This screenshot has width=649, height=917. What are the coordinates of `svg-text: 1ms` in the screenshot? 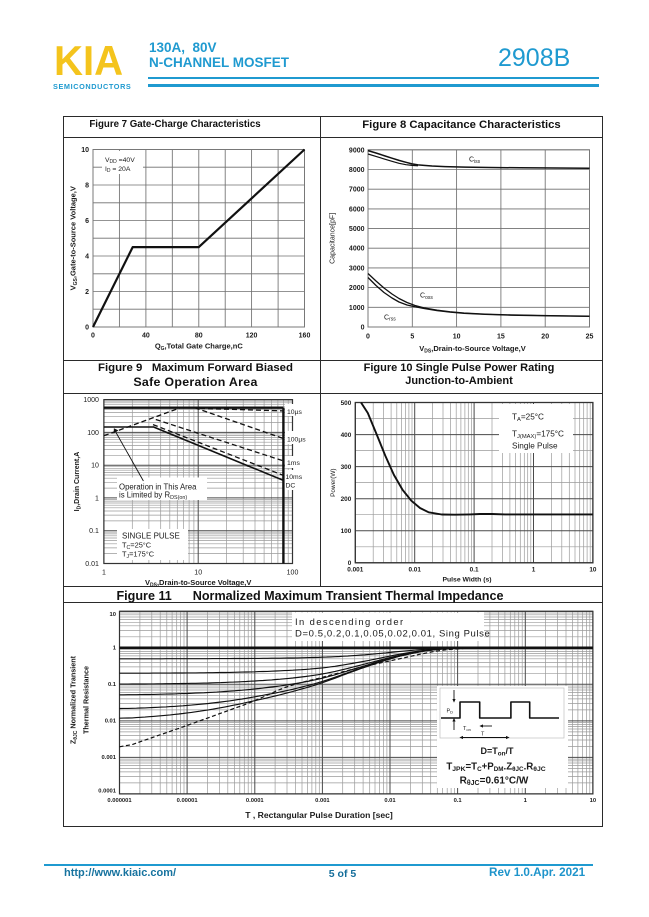 It's located at (293, 463).